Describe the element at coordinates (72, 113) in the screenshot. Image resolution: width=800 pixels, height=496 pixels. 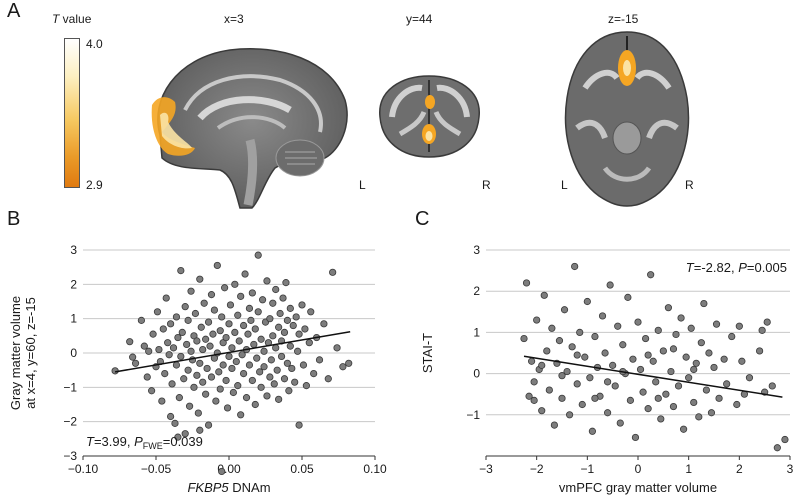
I see `colorbar-gradient` at that location.